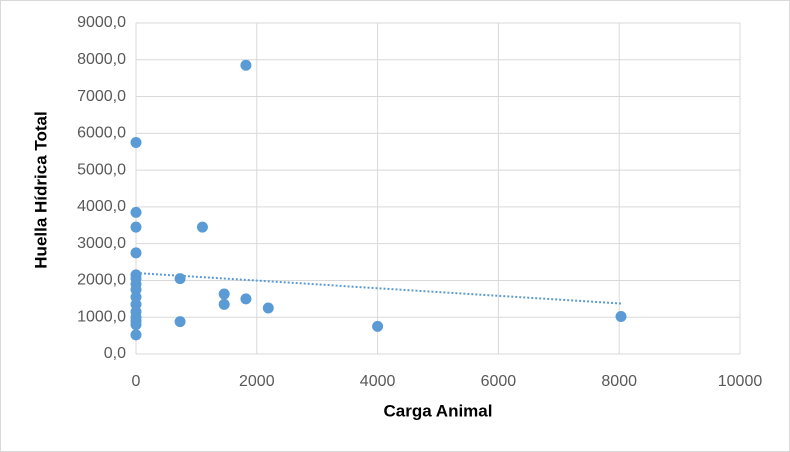 This screenshot has width=790, height=452. Describe the element at coordinates (101, 96) in the screenshot. I see `y-tick-label: 7000,0` at that location.